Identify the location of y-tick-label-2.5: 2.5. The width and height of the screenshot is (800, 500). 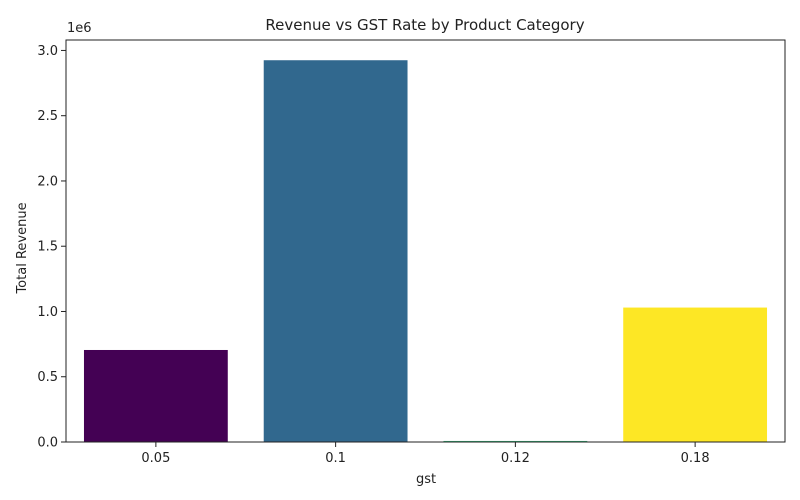
(47, 116).